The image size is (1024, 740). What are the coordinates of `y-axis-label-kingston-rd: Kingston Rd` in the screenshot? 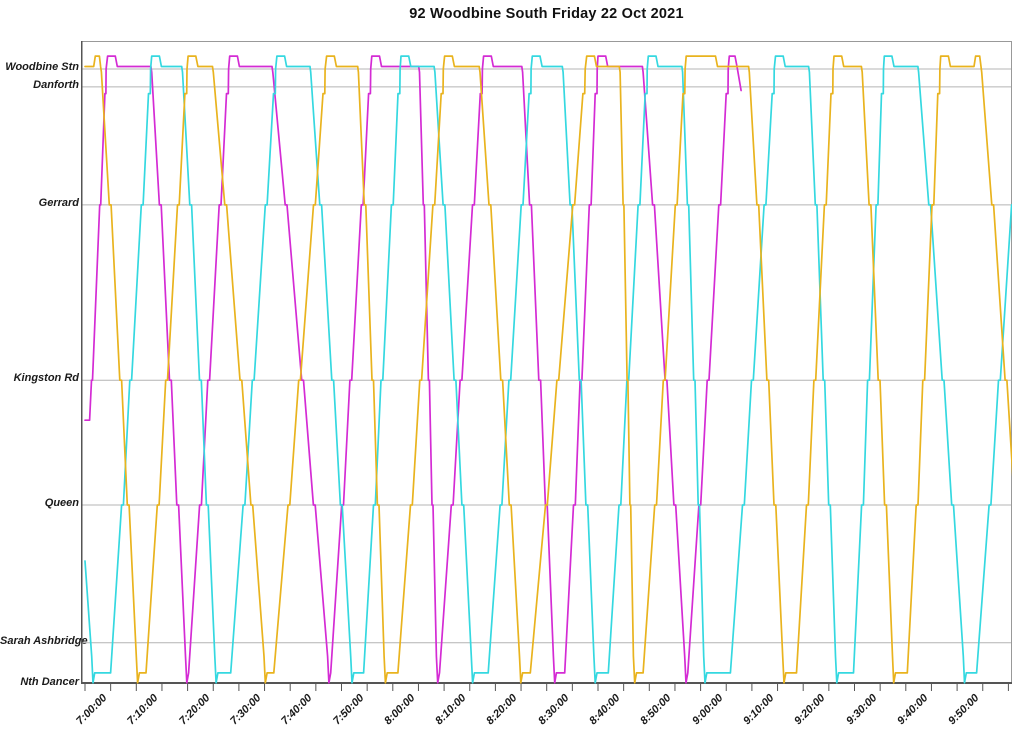 It's located at (46, 378).